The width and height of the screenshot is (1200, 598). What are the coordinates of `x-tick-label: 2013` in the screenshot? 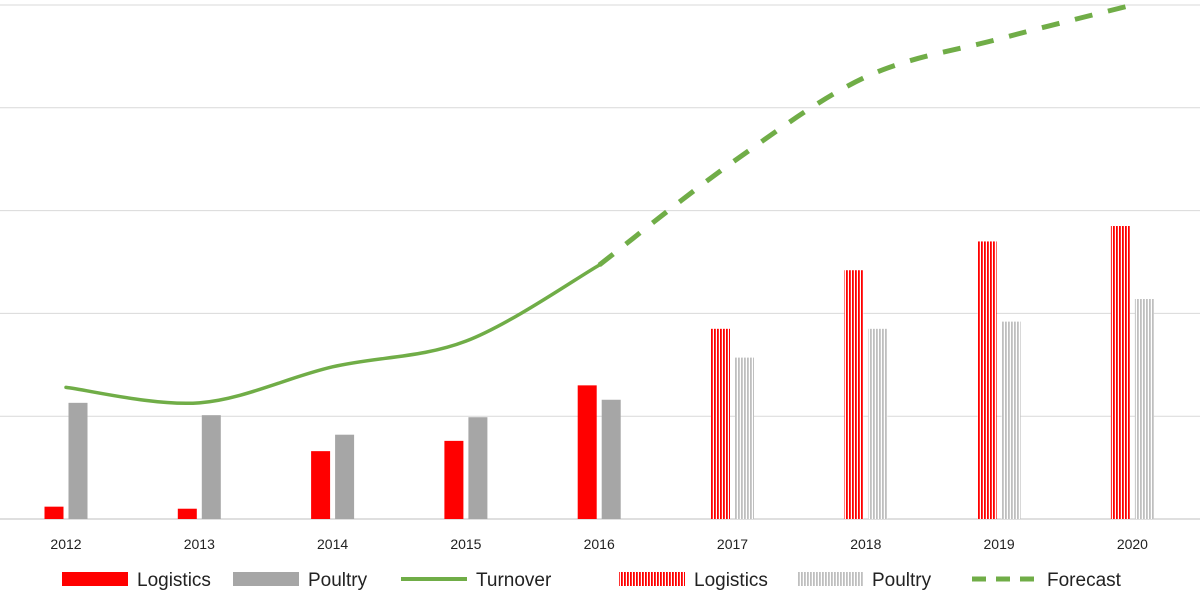 It's located at (199, 544).